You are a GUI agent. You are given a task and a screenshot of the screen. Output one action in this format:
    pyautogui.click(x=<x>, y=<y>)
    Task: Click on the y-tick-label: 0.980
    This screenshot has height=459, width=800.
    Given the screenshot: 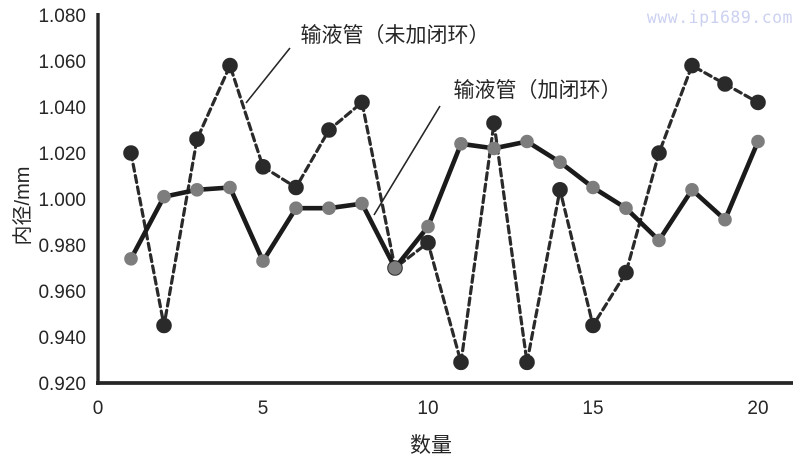 What is the action you would take?
    pyautogui.click(x=62, y=246)
    